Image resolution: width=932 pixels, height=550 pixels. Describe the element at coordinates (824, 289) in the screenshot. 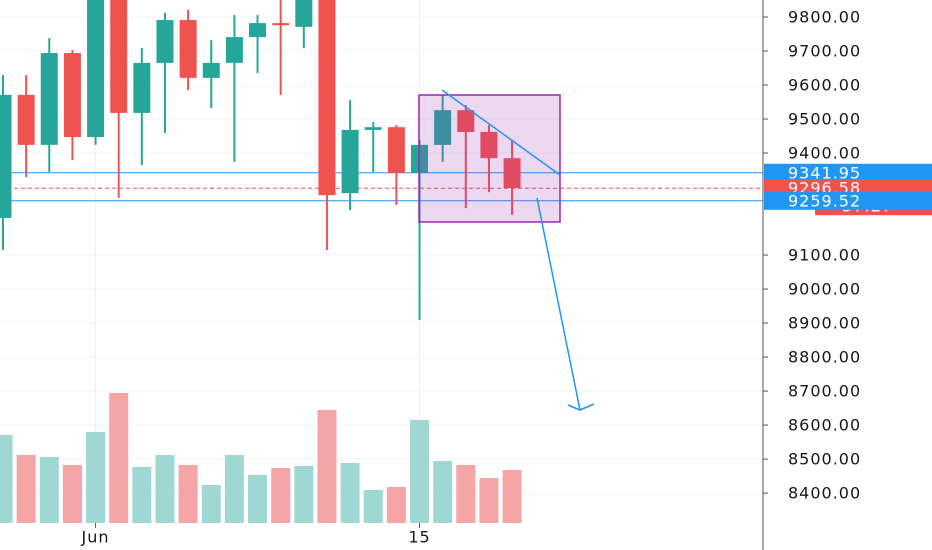

I see `y-tick-label: 9000.00` at that location.